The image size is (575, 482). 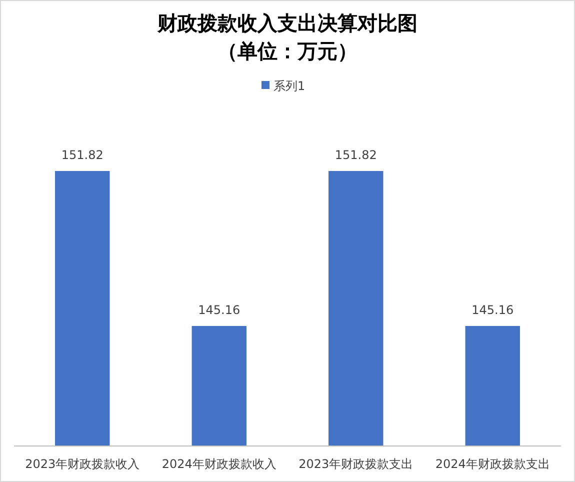 I want to click on chart-subtitle: （单位：万元）, so click(x=288, y=51).